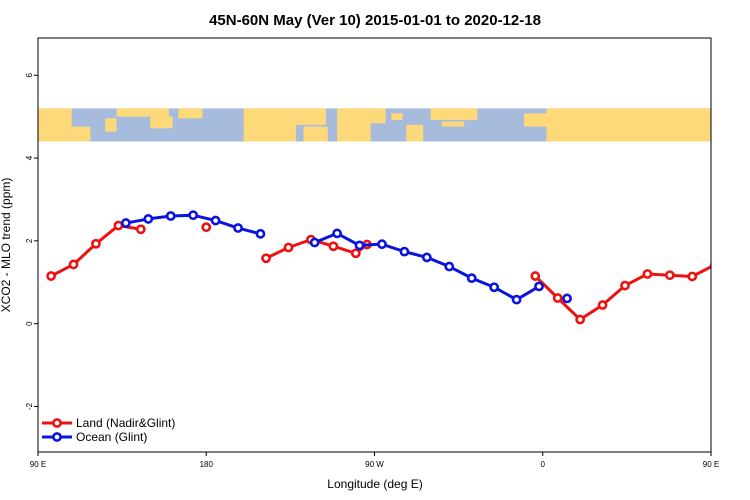 The image size is (750, 500). What do you see at coordinates (111, 437) in the screenshot?
I see `legend-label: Ocean (Glint)` at bounding box center [111, 437].